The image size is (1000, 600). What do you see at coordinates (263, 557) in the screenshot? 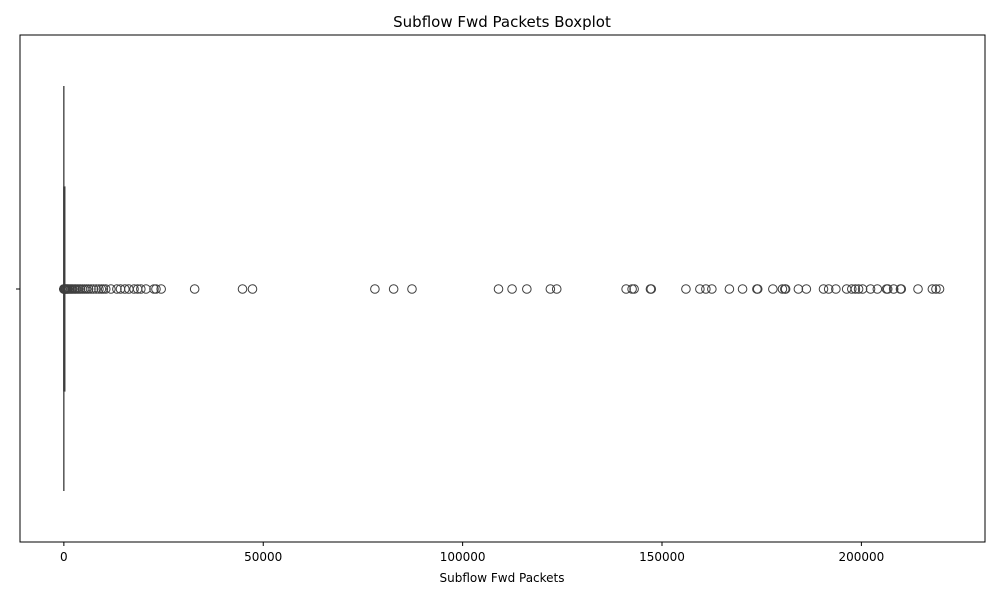
I see `x-tick-label: 50000` at bounding box center [263, 557].